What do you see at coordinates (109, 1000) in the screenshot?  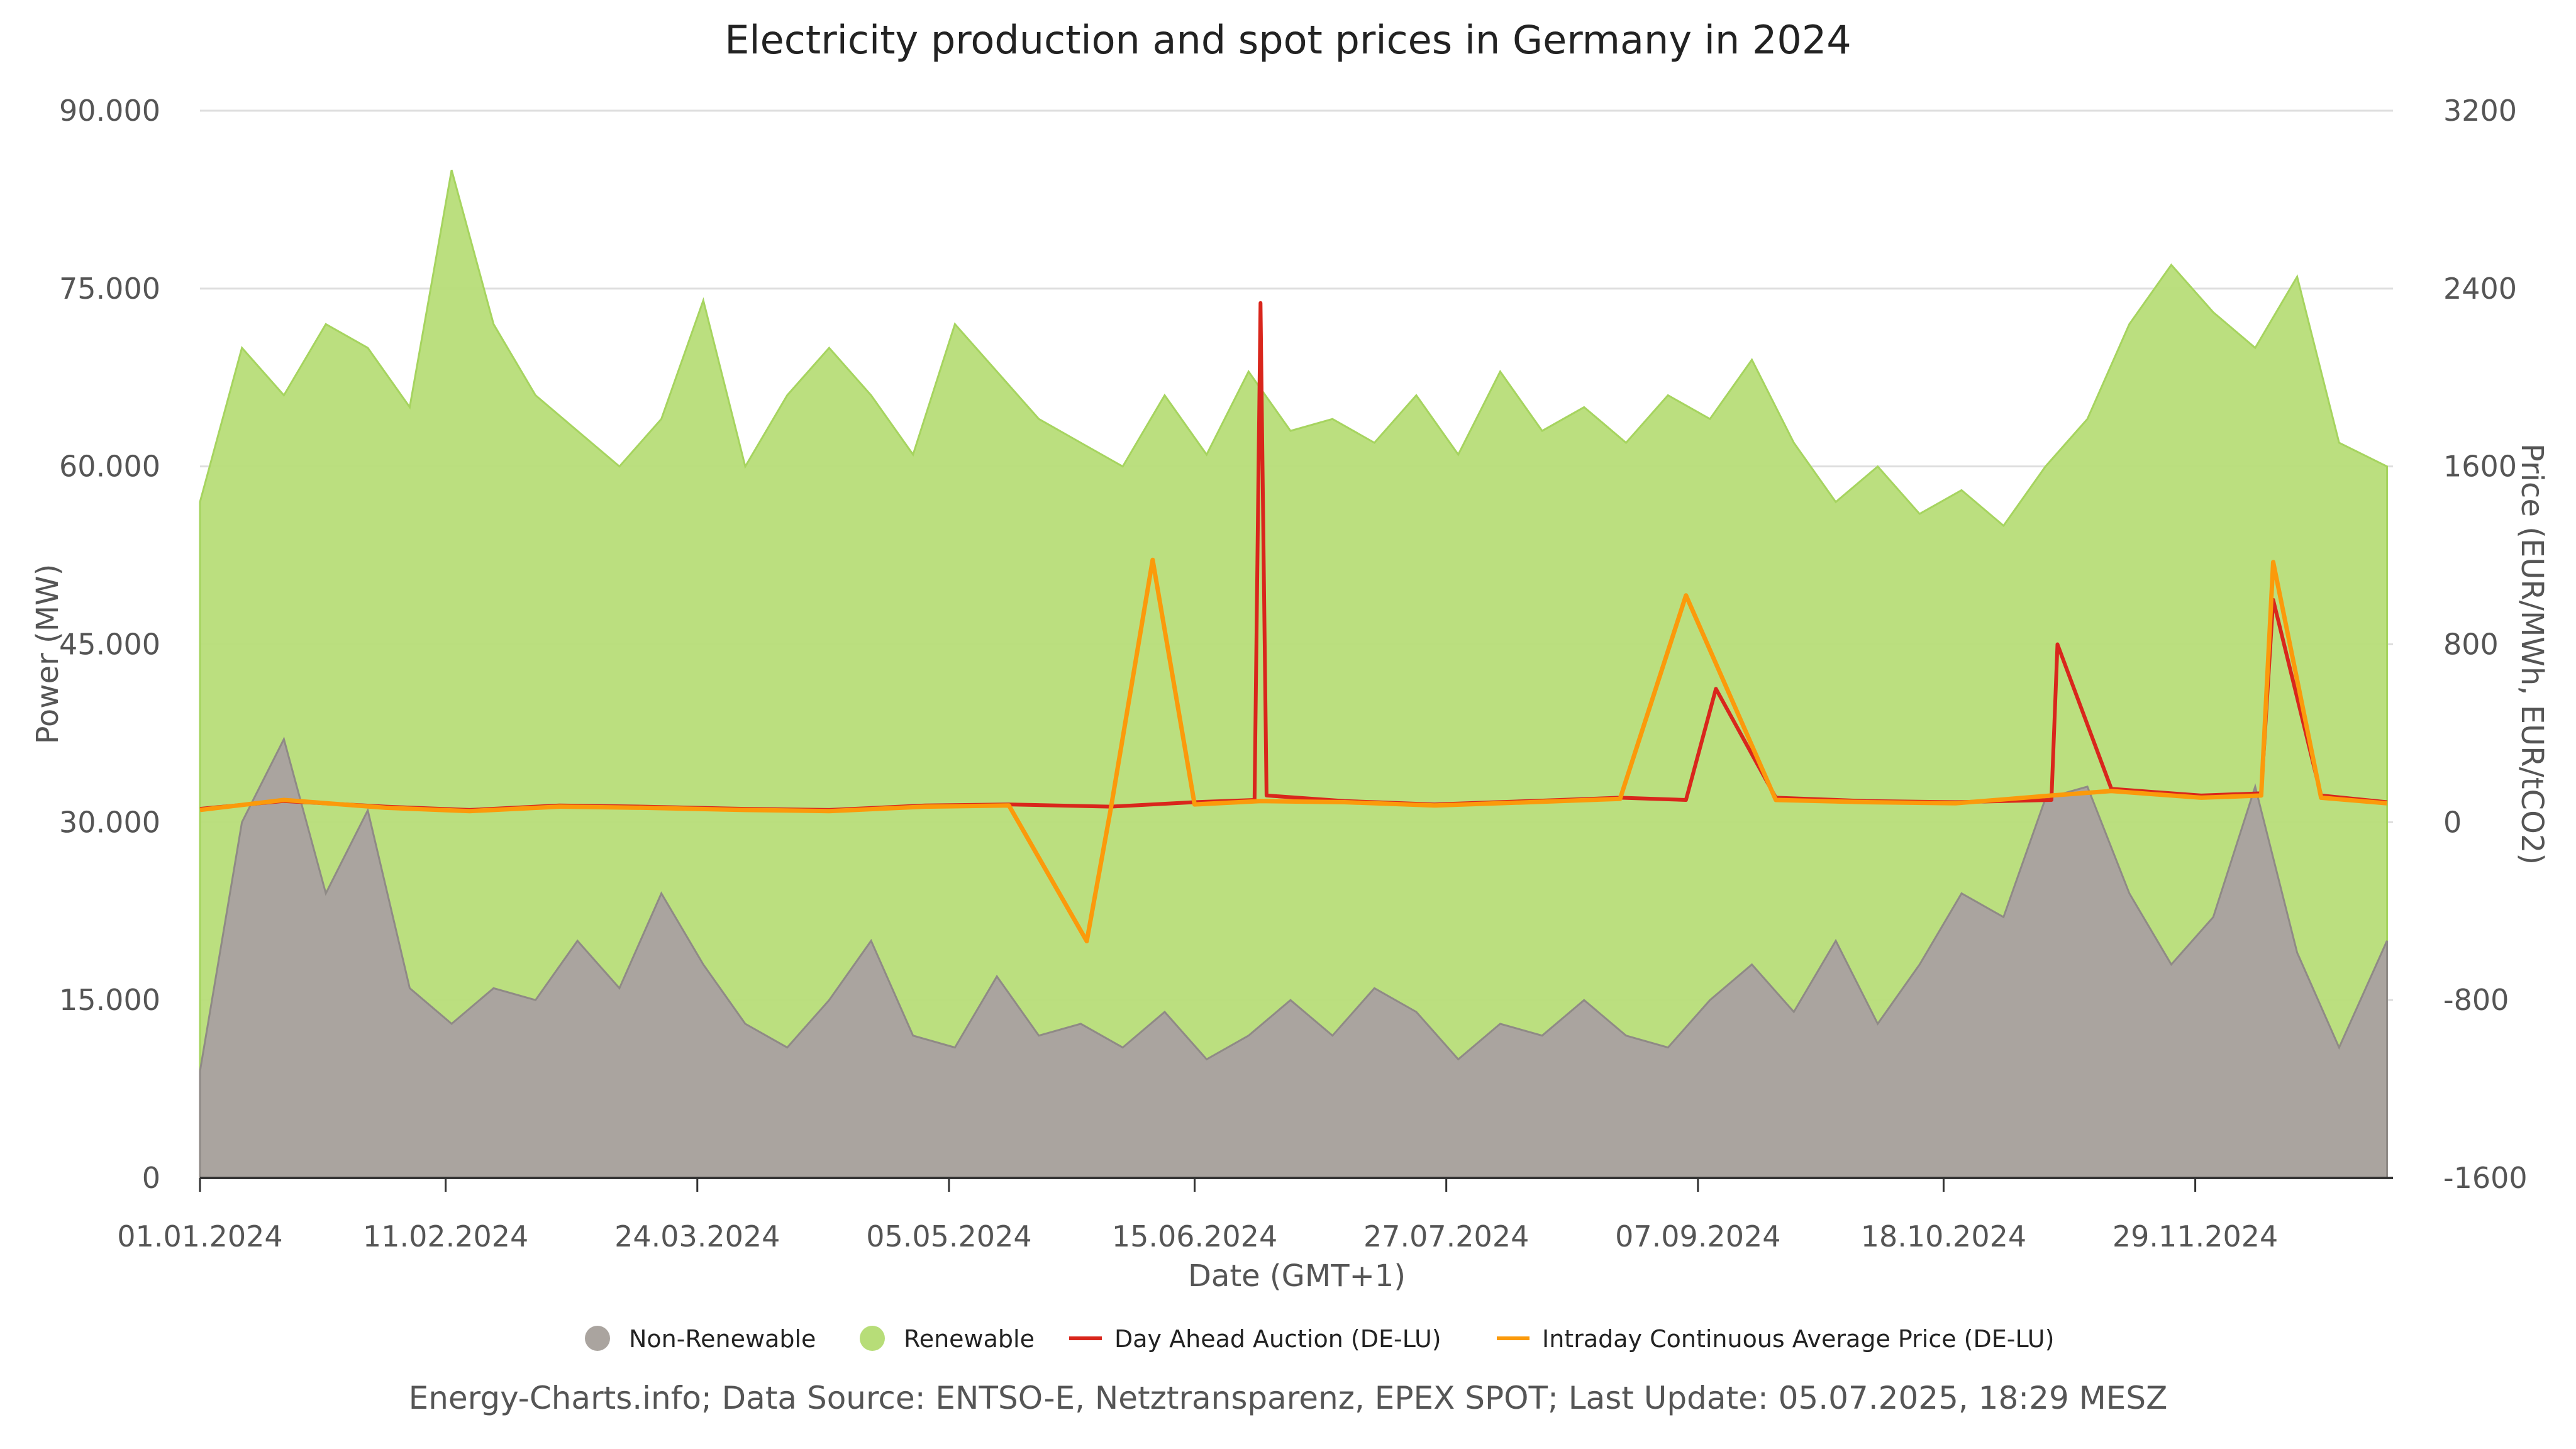 I see `y-left-tick-label: 15.000` at bounding box center [109, 1000].